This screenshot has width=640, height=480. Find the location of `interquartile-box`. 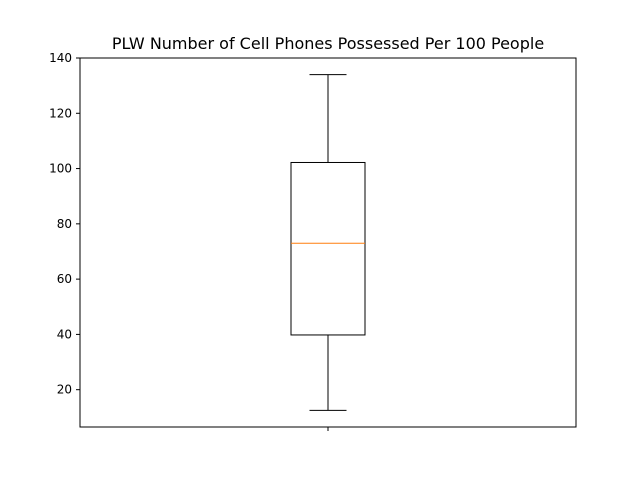

interquartile-box is located at coordinates (328, 248).